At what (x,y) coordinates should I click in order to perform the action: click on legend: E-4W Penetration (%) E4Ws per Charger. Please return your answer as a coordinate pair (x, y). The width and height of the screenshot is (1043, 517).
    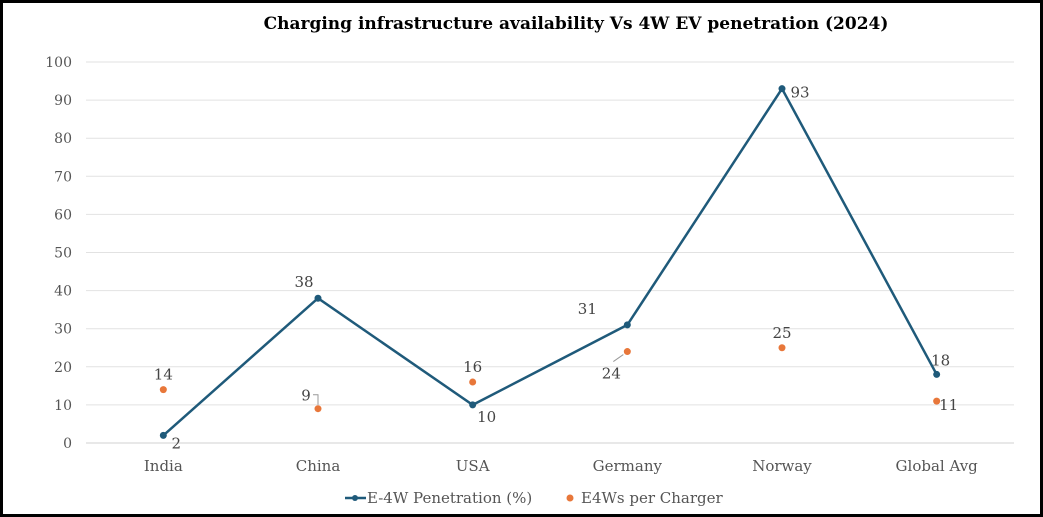
    Looking at the image, I should click on (534, 498).